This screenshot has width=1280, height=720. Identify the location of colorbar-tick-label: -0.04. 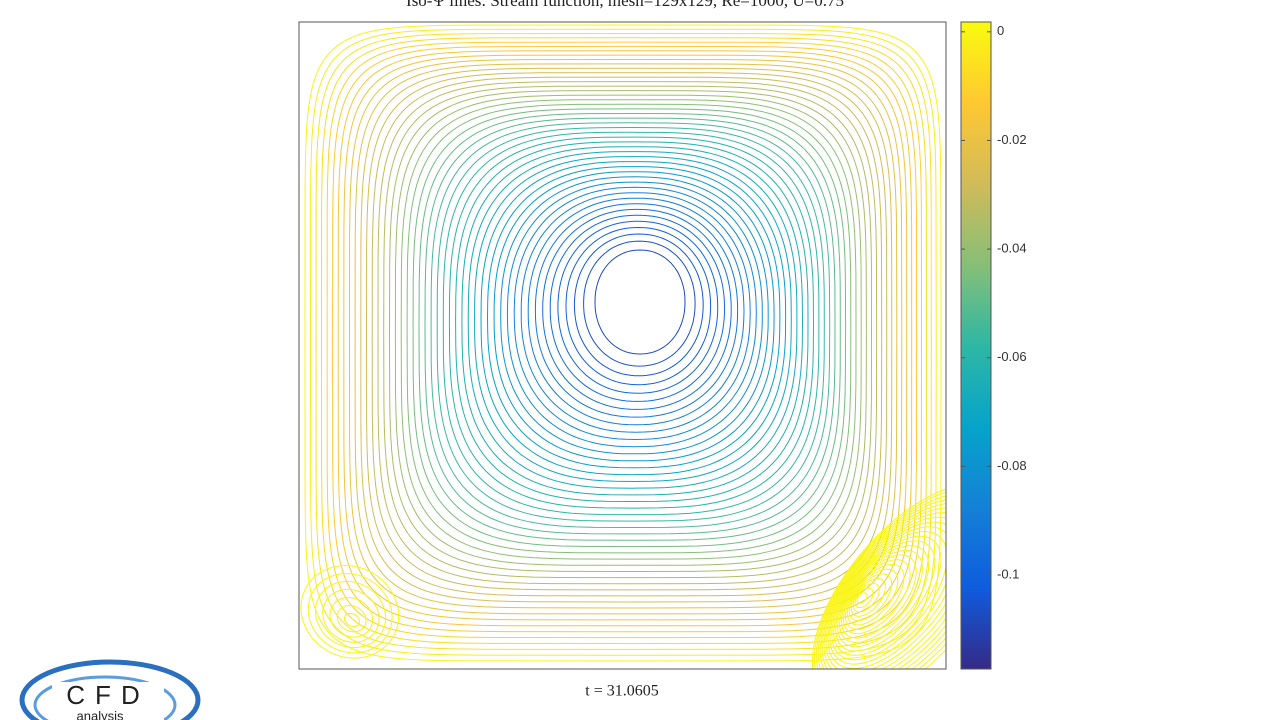
(1012, 248).